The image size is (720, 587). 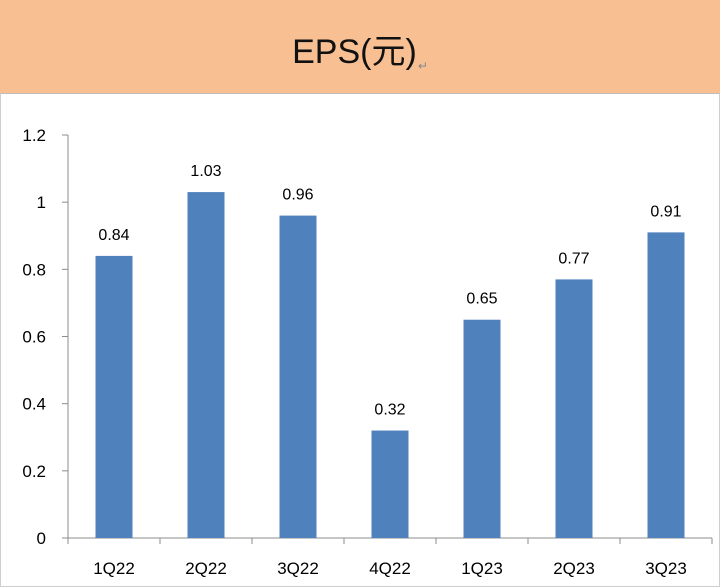 I want to click on data-label: 1.03, so click(x=205, y=171).